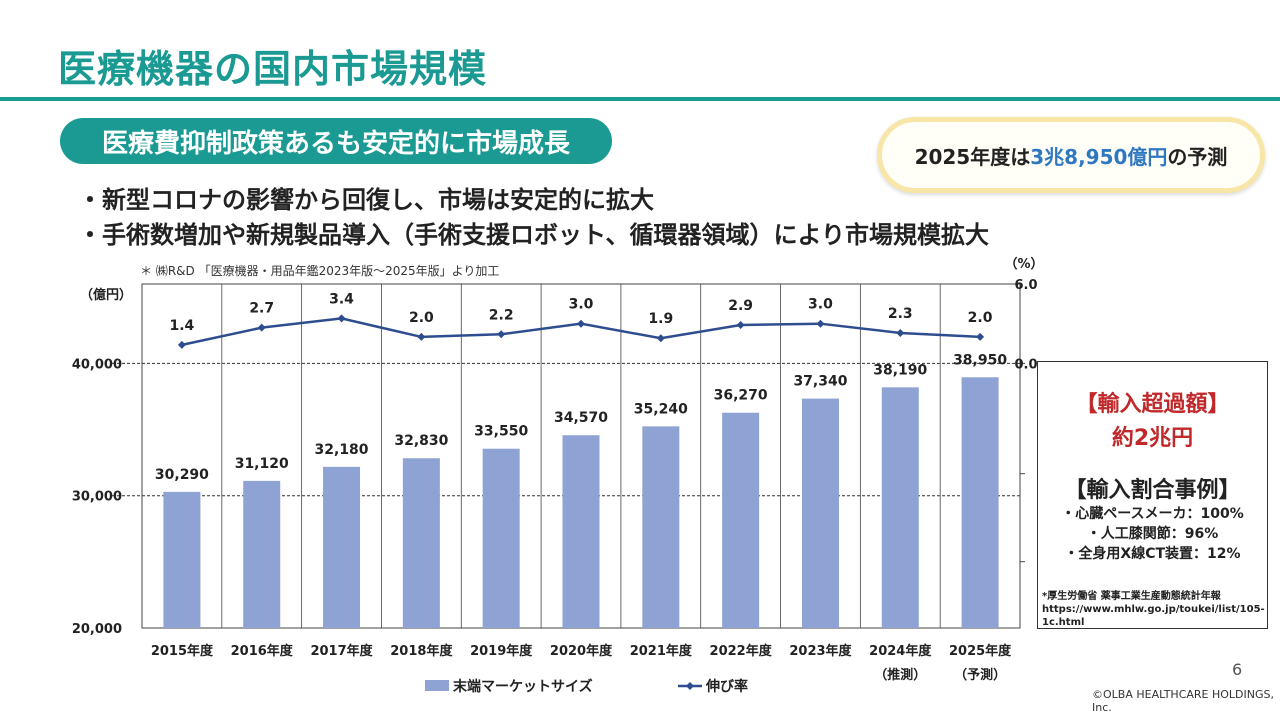 Image resolution: width=1280 pixels, height=720 pixels. I want to click on bar-data-label: 35,240, so click(661, 409).